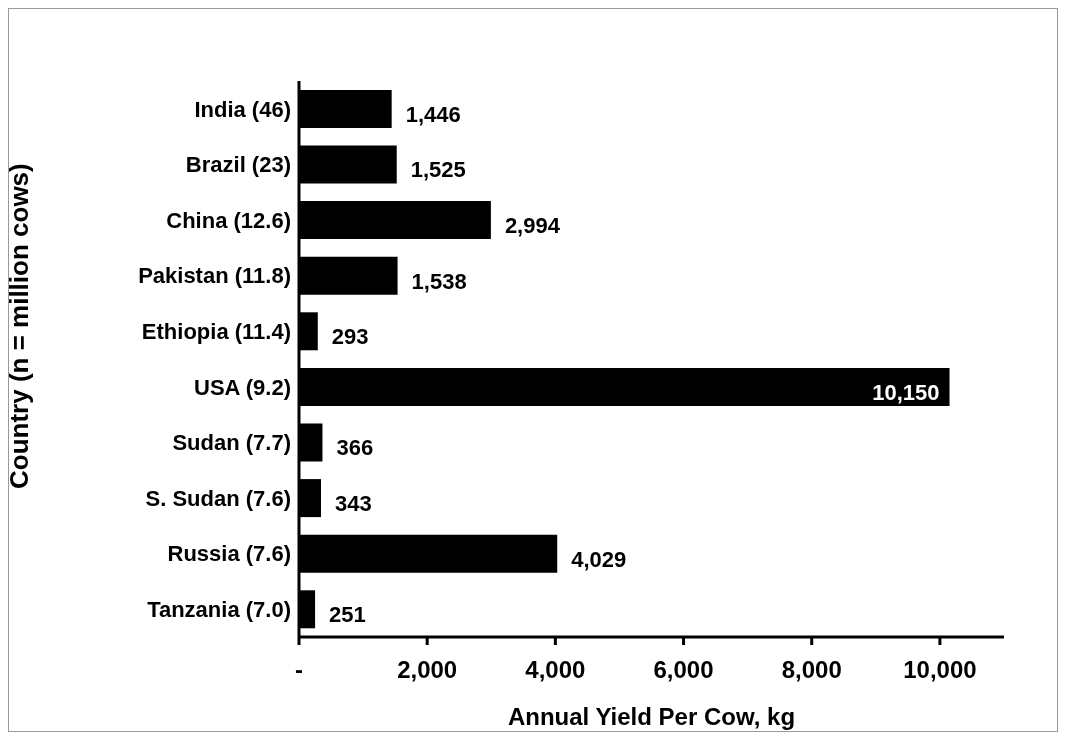 The image size is (1069, 742). I want to click on data-label: 251, so click(347, 615).